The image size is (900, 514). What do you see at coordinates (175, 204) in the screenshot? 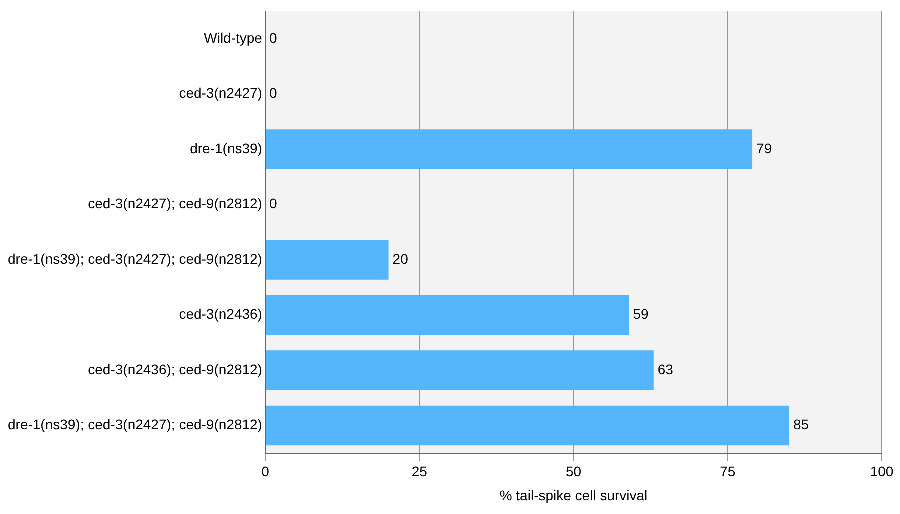
I see `y-tick-label: ced-3(n2427); ced-9(n2812)` at bounding box center [175, 204].